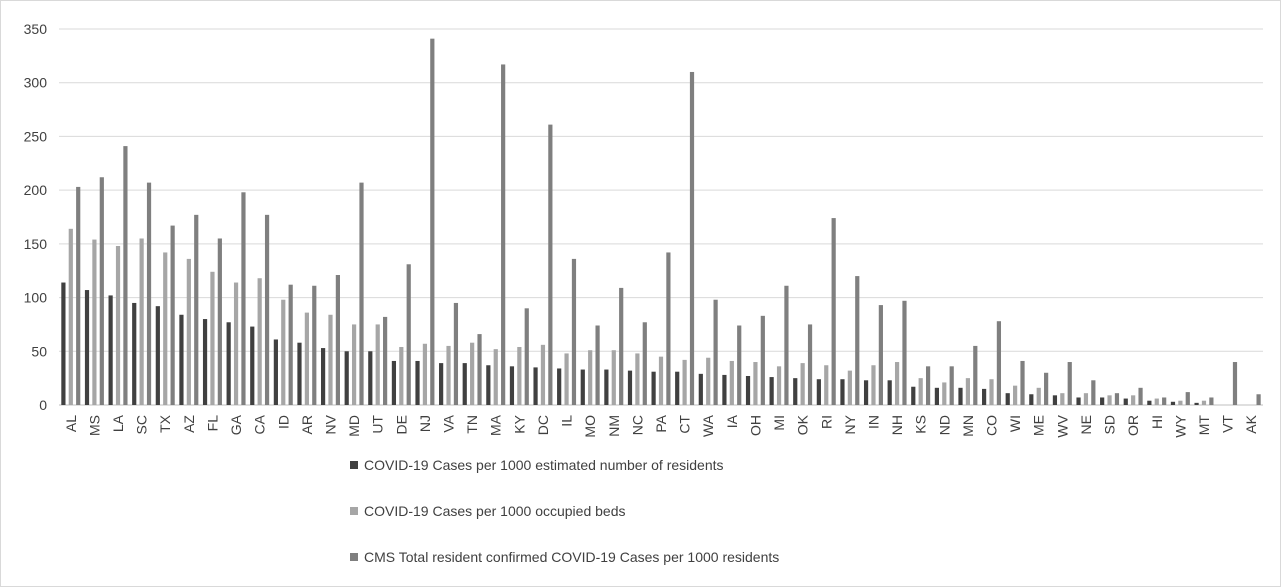 Image resolution: width=1281 pixels, height=588 pixels. Describe the element at coordinates (1015, 423) in the screenshot. I see `x-tick-label: WI` at that location.